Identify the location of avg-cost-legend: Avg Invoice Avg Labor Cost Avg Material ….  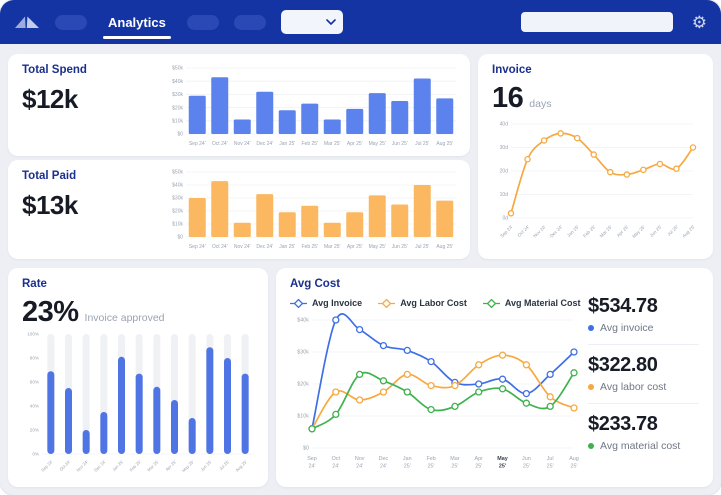
(435, 303).